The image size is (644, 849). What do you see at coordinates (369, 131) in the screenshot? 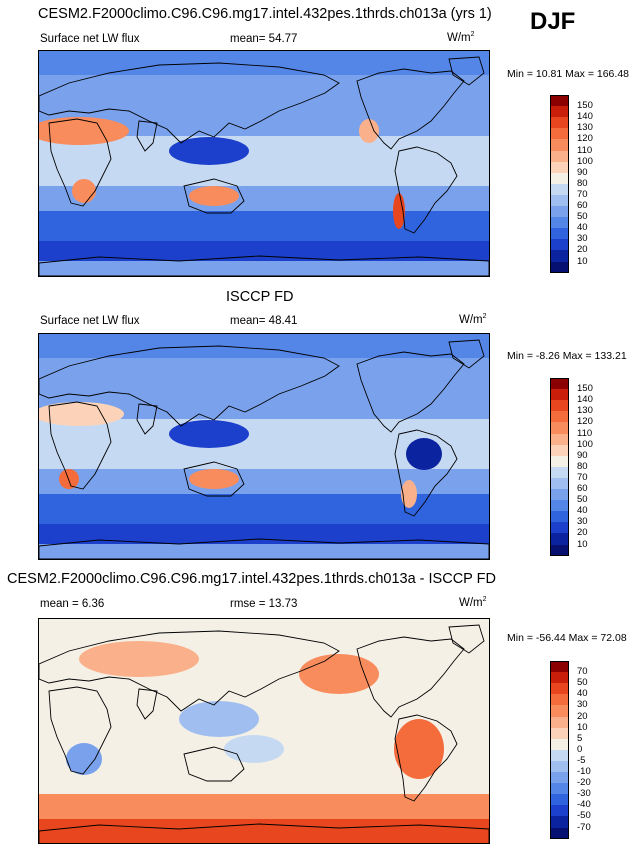
I see `mexico-region` at bounding box center [369, 131].